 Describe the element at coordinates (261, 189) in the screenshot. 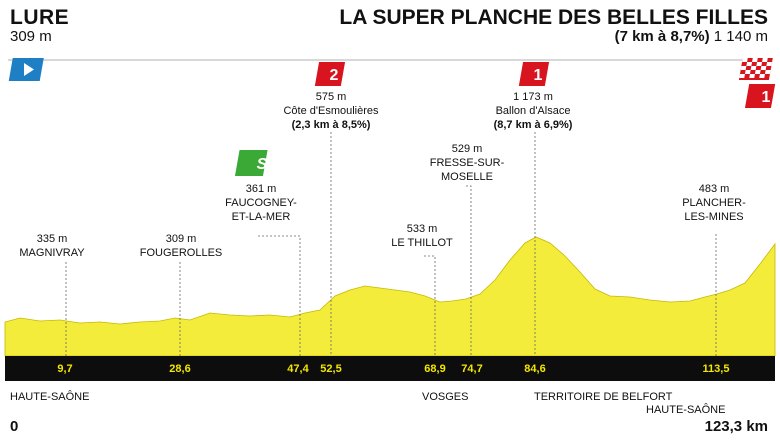

I see `faucogney-altitude: 361 m` at that location.